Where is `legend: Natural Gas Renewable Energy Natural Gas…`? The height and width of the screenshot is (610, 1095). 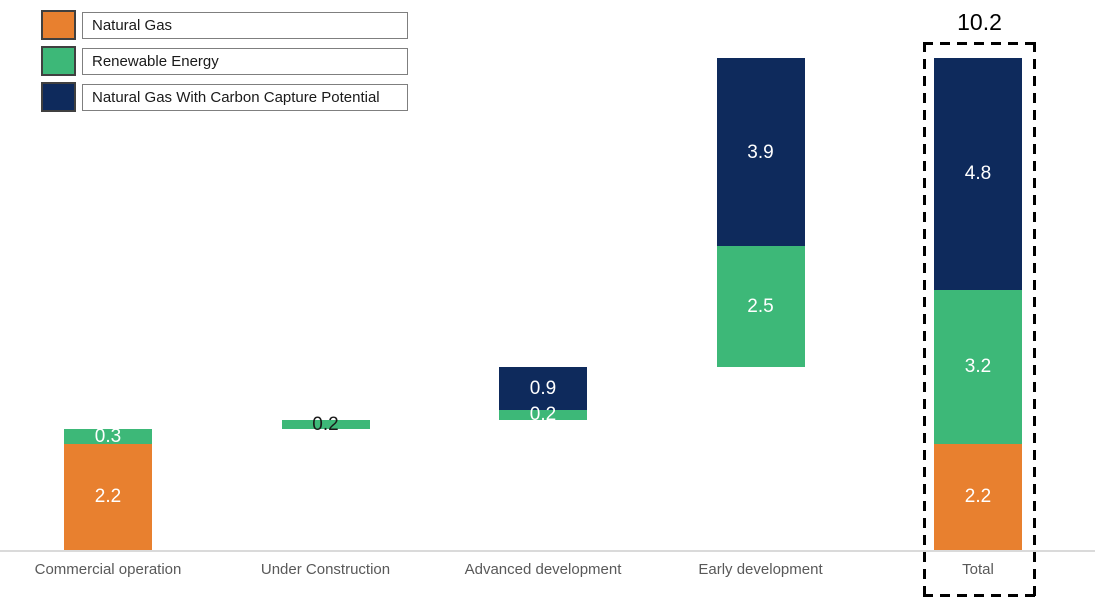 legend: Natural Gas Renewable Energy Natural Gas… is located at coordinates (224, 61).